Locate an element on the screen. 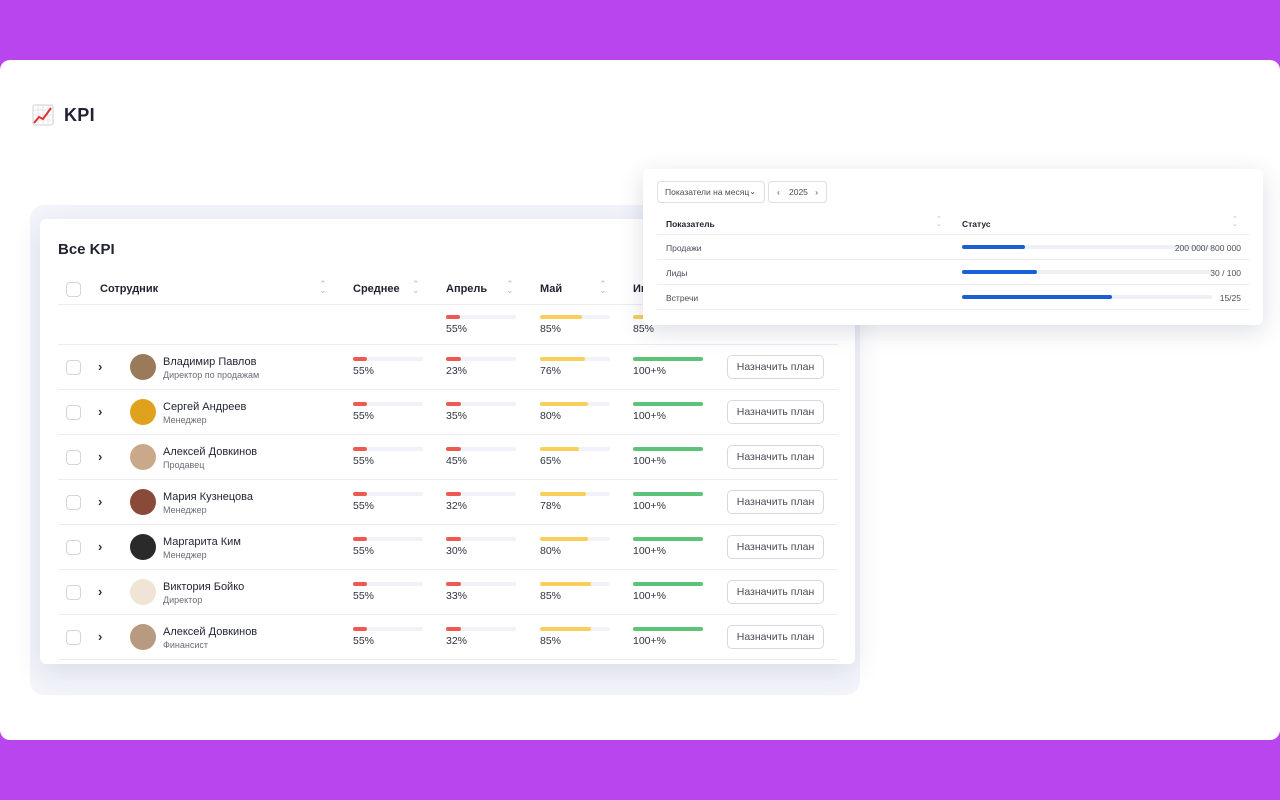 The height and width of the screenshot is (800, 1280). april-value: 35% is located at coordinates (457, 416).